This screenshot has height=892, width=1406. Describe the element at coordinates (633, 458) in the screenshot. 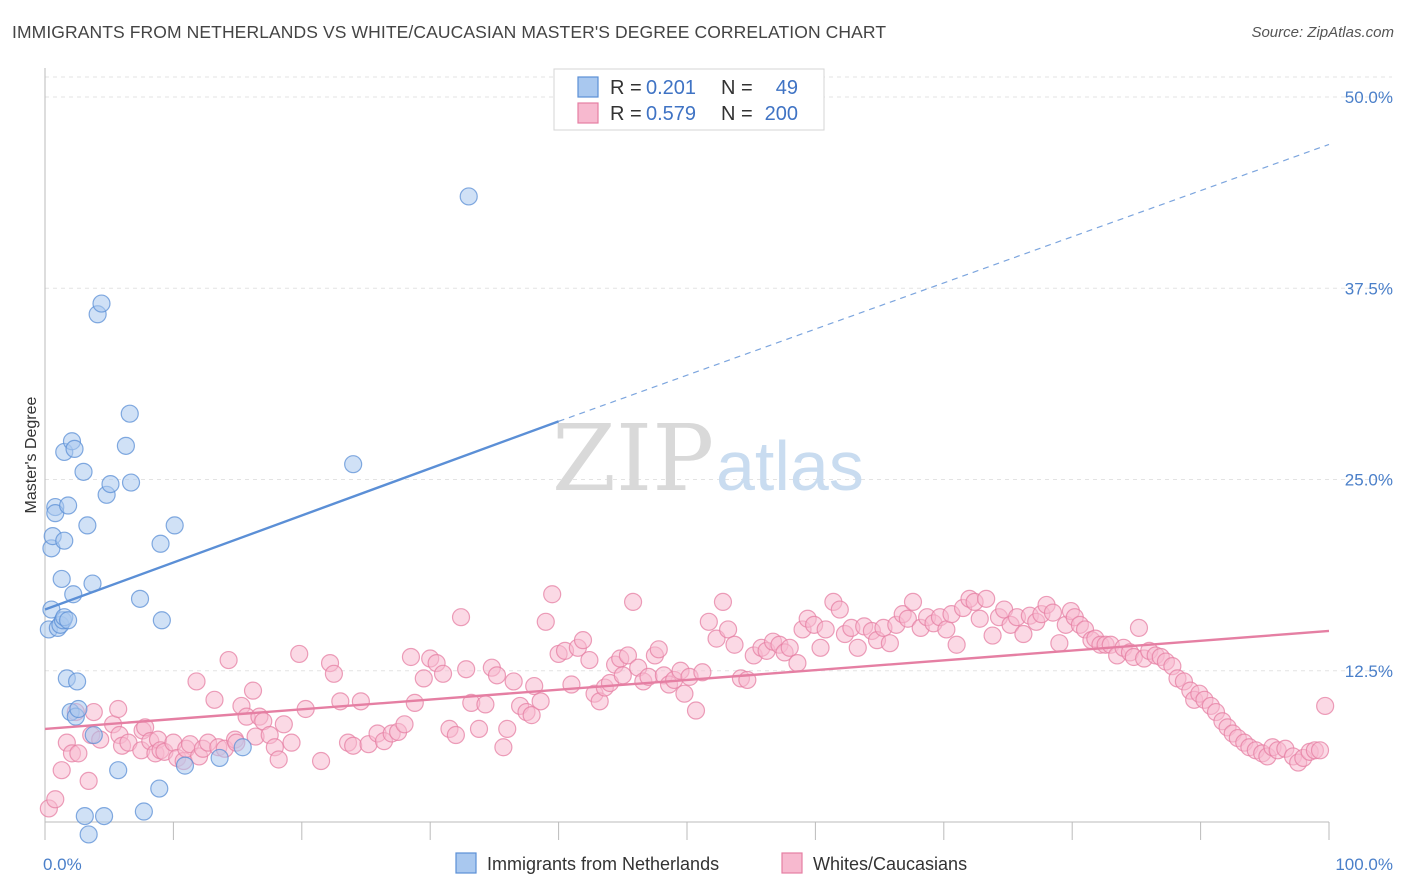

I see `watermark-zip: ZIP` at that location.